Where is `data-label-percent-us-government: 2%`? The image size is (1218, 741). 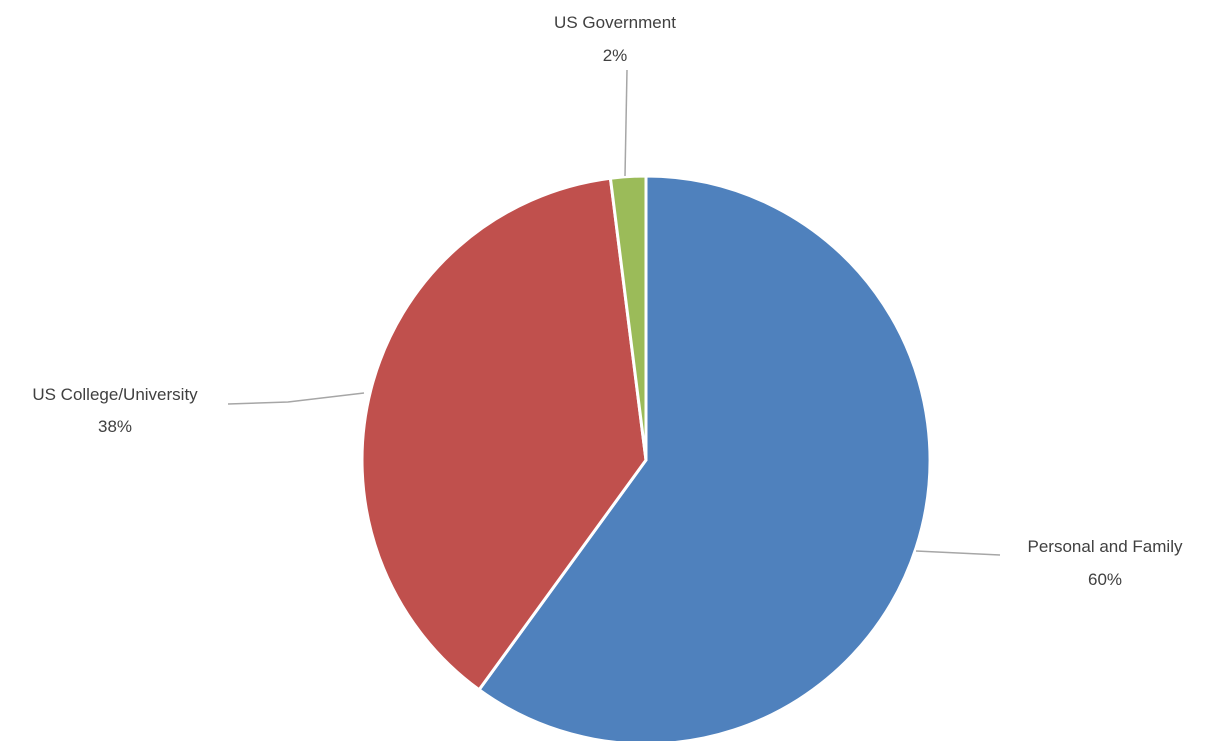 data-label-percent-us-government: 2% is located at coordinates (615, 55).